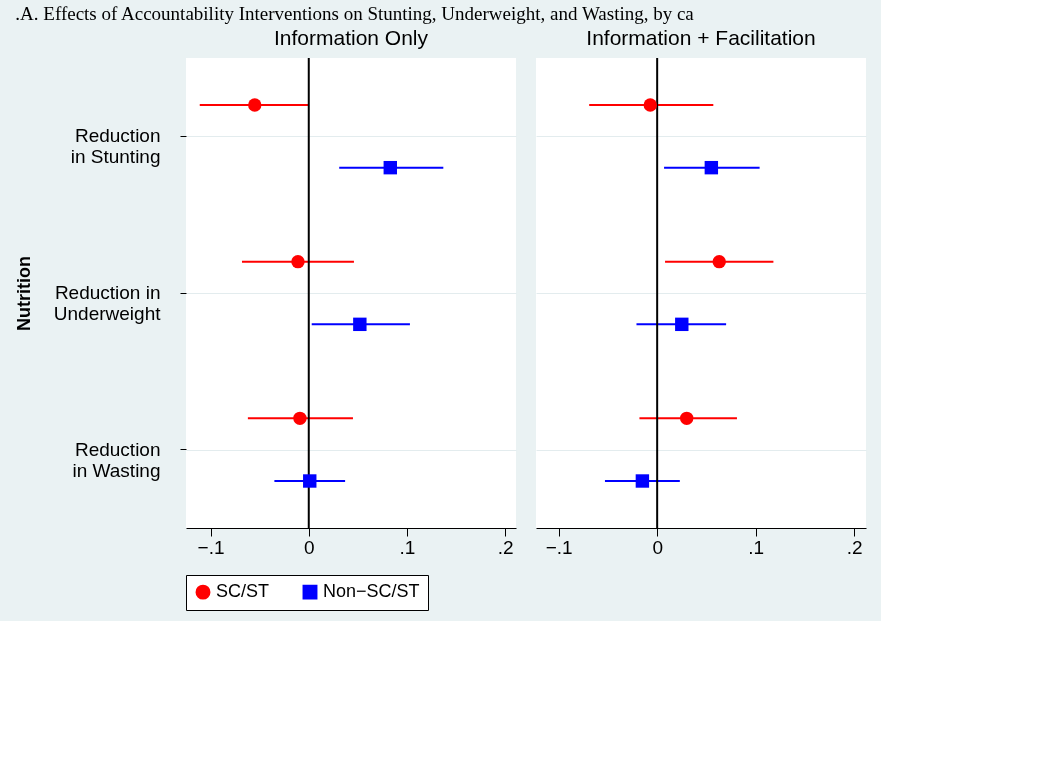  I want to click on y-tick-label: Reduction in Underweight, so click(107, 303).